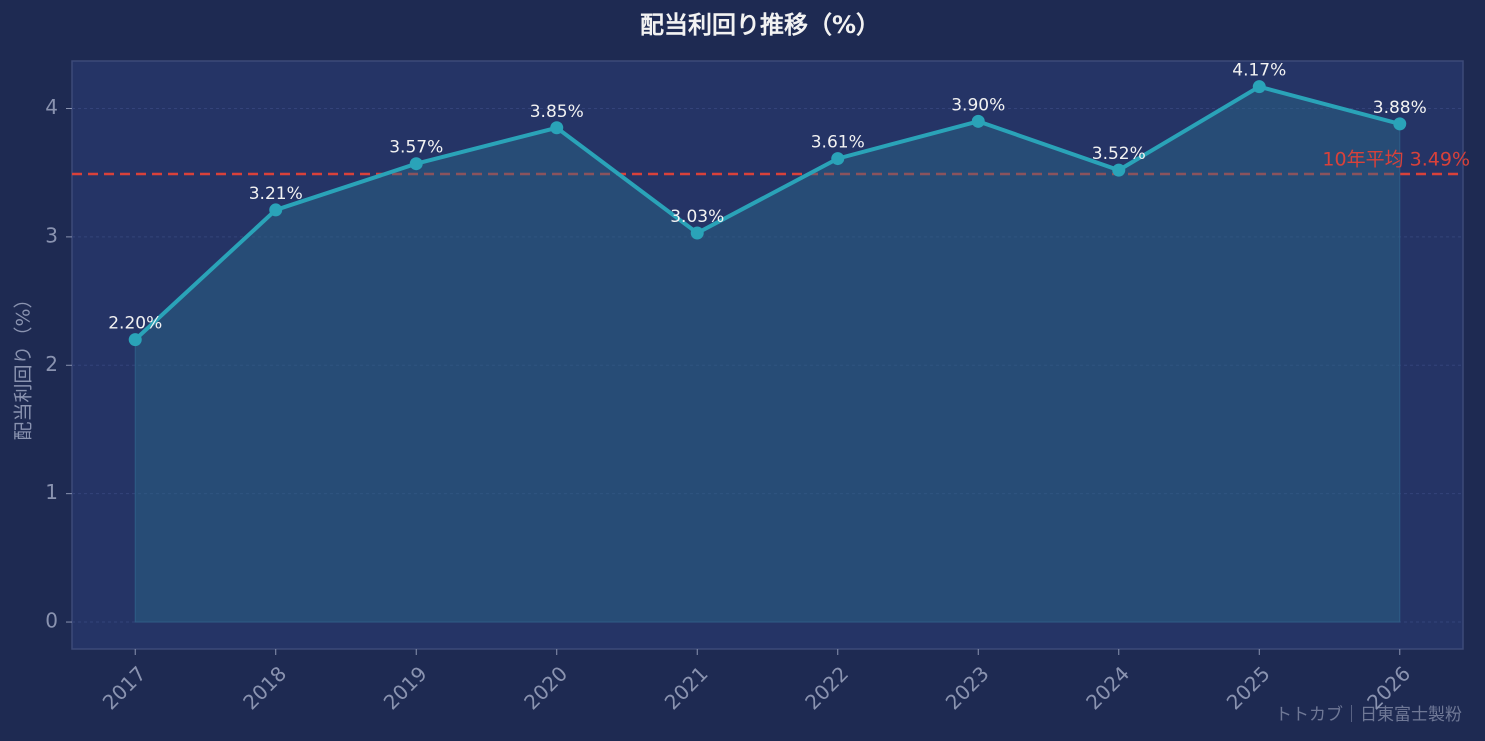 Image resolution: width=1485 pixels, height=741 pixels. I want to click on data-label: 4.17%, so click(1259, 71).